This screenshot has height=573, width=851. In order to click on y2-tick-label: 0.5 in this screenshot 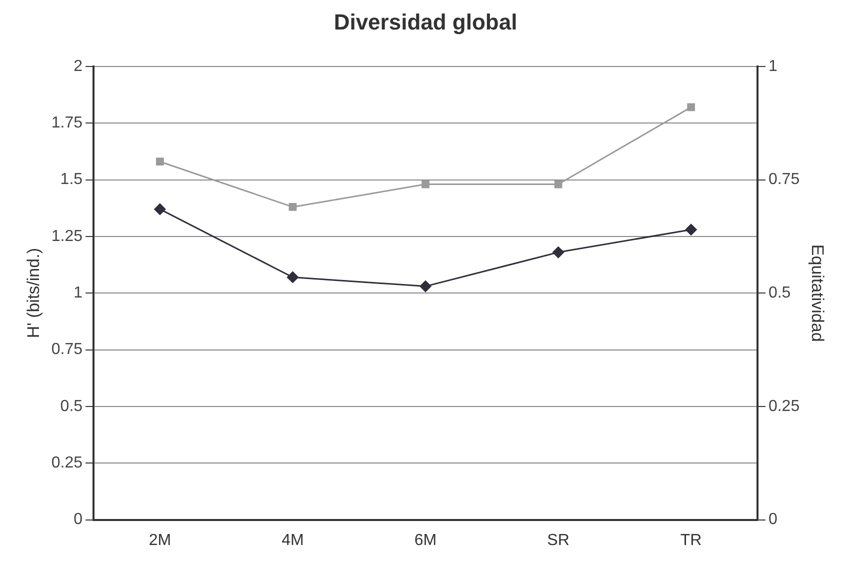, I will do `click(779, 293)`.